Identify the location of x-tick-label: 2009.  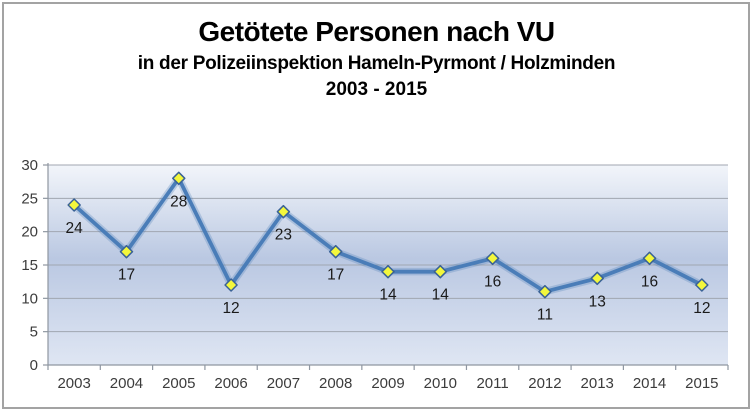
(387, 383).